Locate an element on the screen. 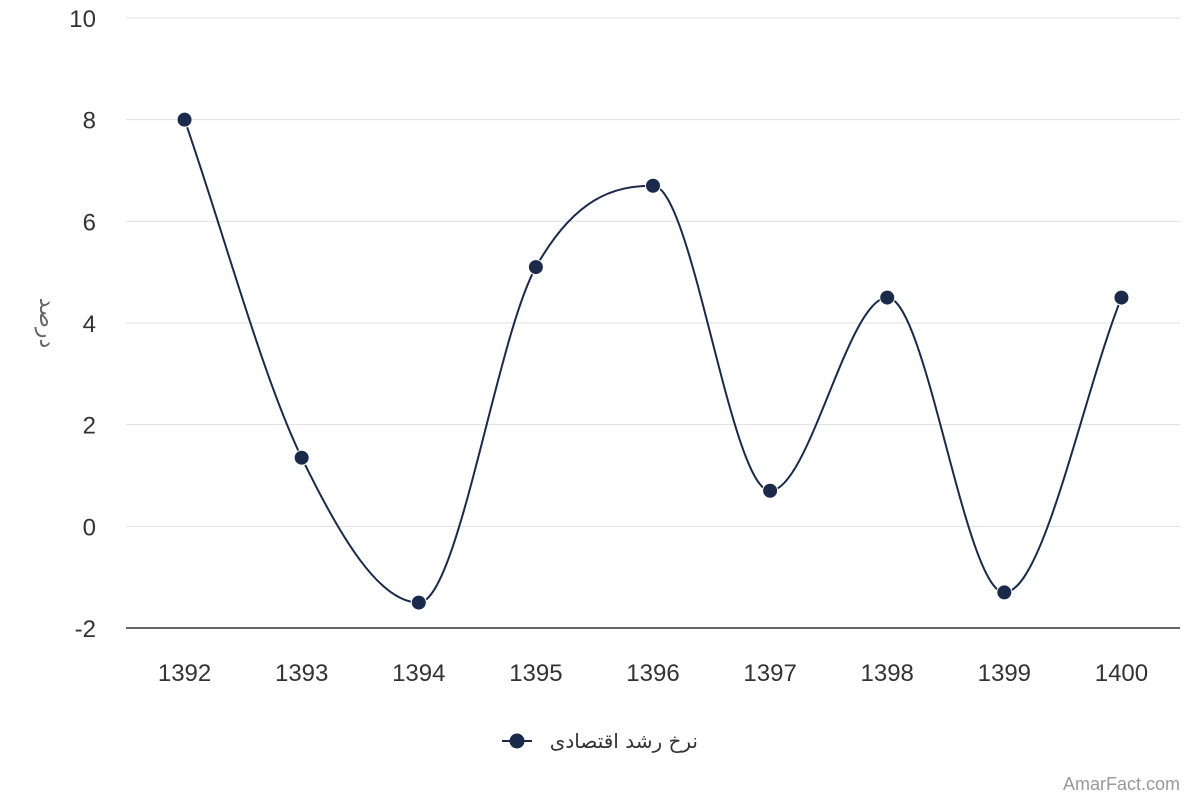  legend: نرخ رشد اقتصادی is located at coordinates (600, 741).